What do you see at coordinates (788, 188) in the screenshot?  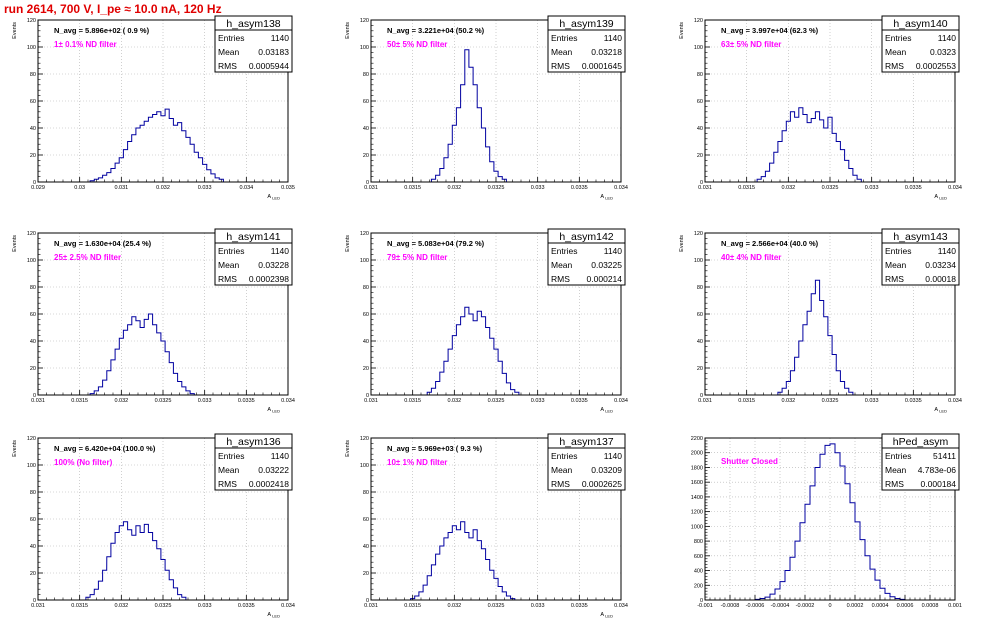 I see `x-tick-label: 0.032` at bounding box center [788, 188].